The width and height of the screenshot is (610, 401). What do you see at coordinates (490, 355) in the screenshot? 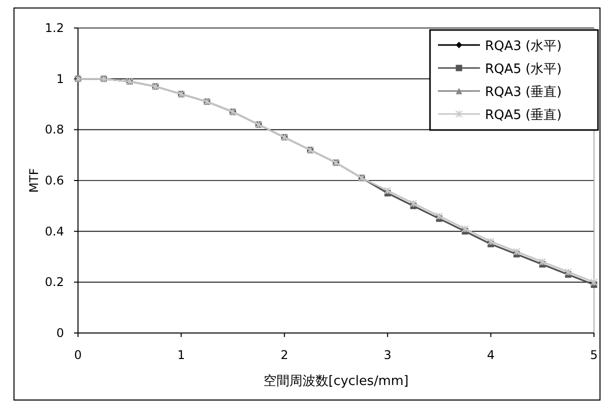
I see `x-tick-label: 4` at bounding box center [490, 355].